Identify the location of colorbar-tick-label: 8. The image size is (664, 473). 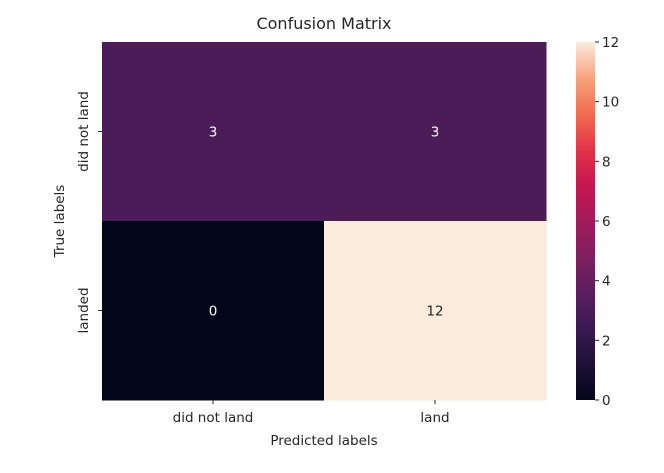
(606, 162).